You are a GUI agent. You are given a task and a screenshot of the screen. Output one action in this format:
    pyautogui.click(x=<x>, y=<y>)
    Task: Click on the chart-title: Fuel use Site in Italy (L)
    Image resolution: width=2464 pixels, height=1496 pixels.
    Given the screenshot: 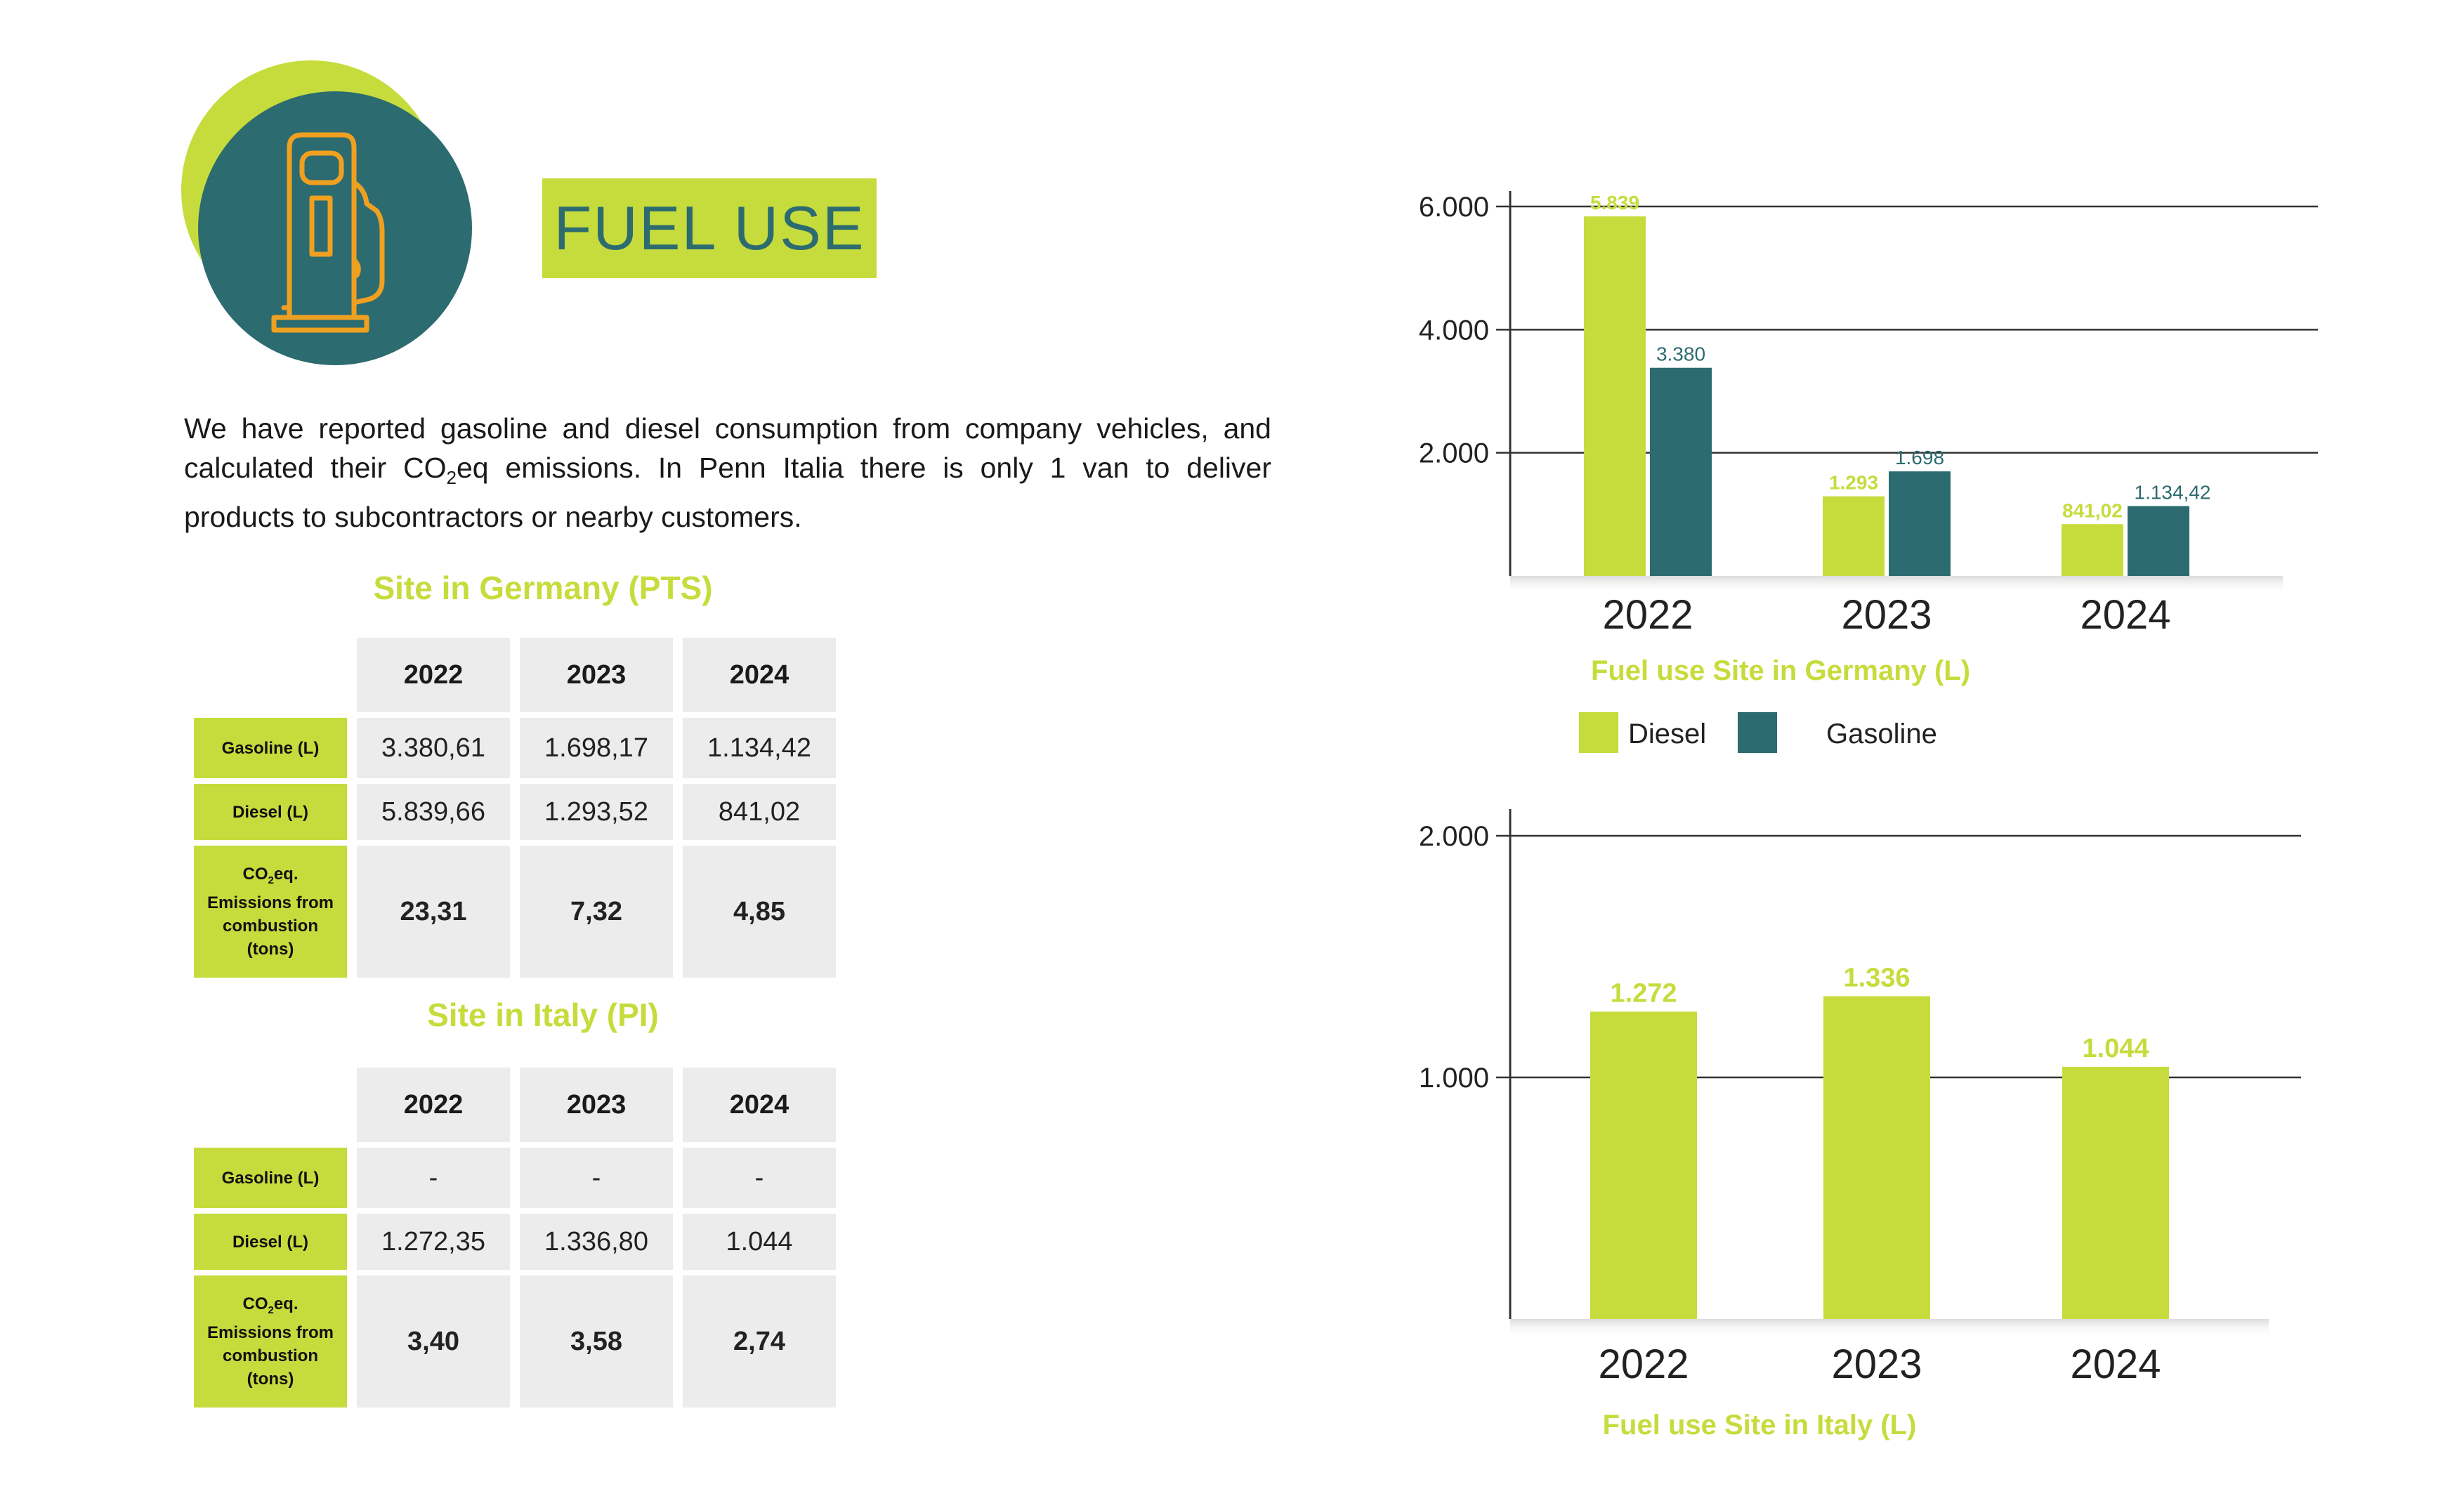 What is the action you would take?
    pyautogui.click(x=1760, y=1425)
    